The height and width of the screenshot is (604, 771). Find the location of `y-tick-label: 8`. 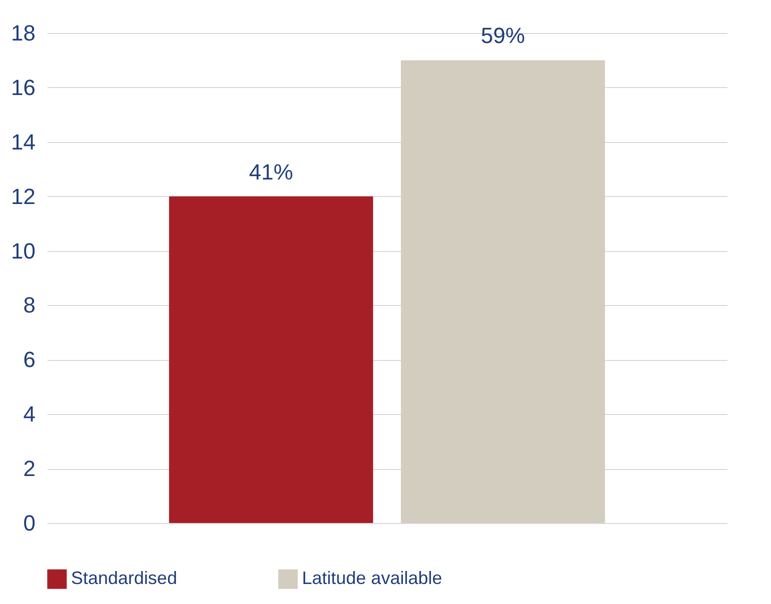

y-tick-label: 8 is located at coordinates (29, 305).